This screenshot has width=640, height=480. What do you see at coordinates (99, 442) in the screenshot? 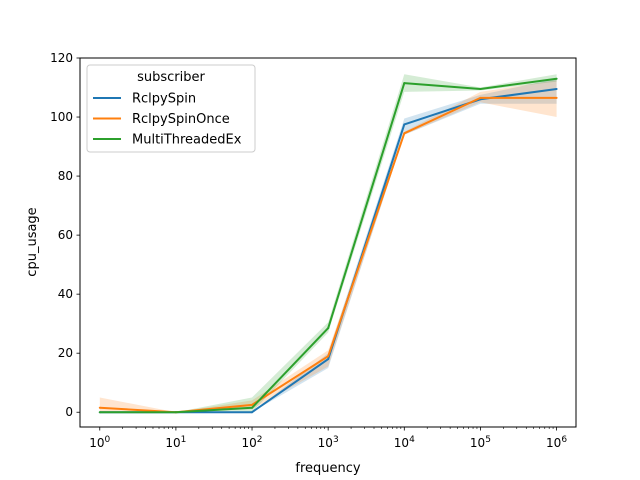
I see `x-tick-label: 10⁰` at bounding box center [99, 442].